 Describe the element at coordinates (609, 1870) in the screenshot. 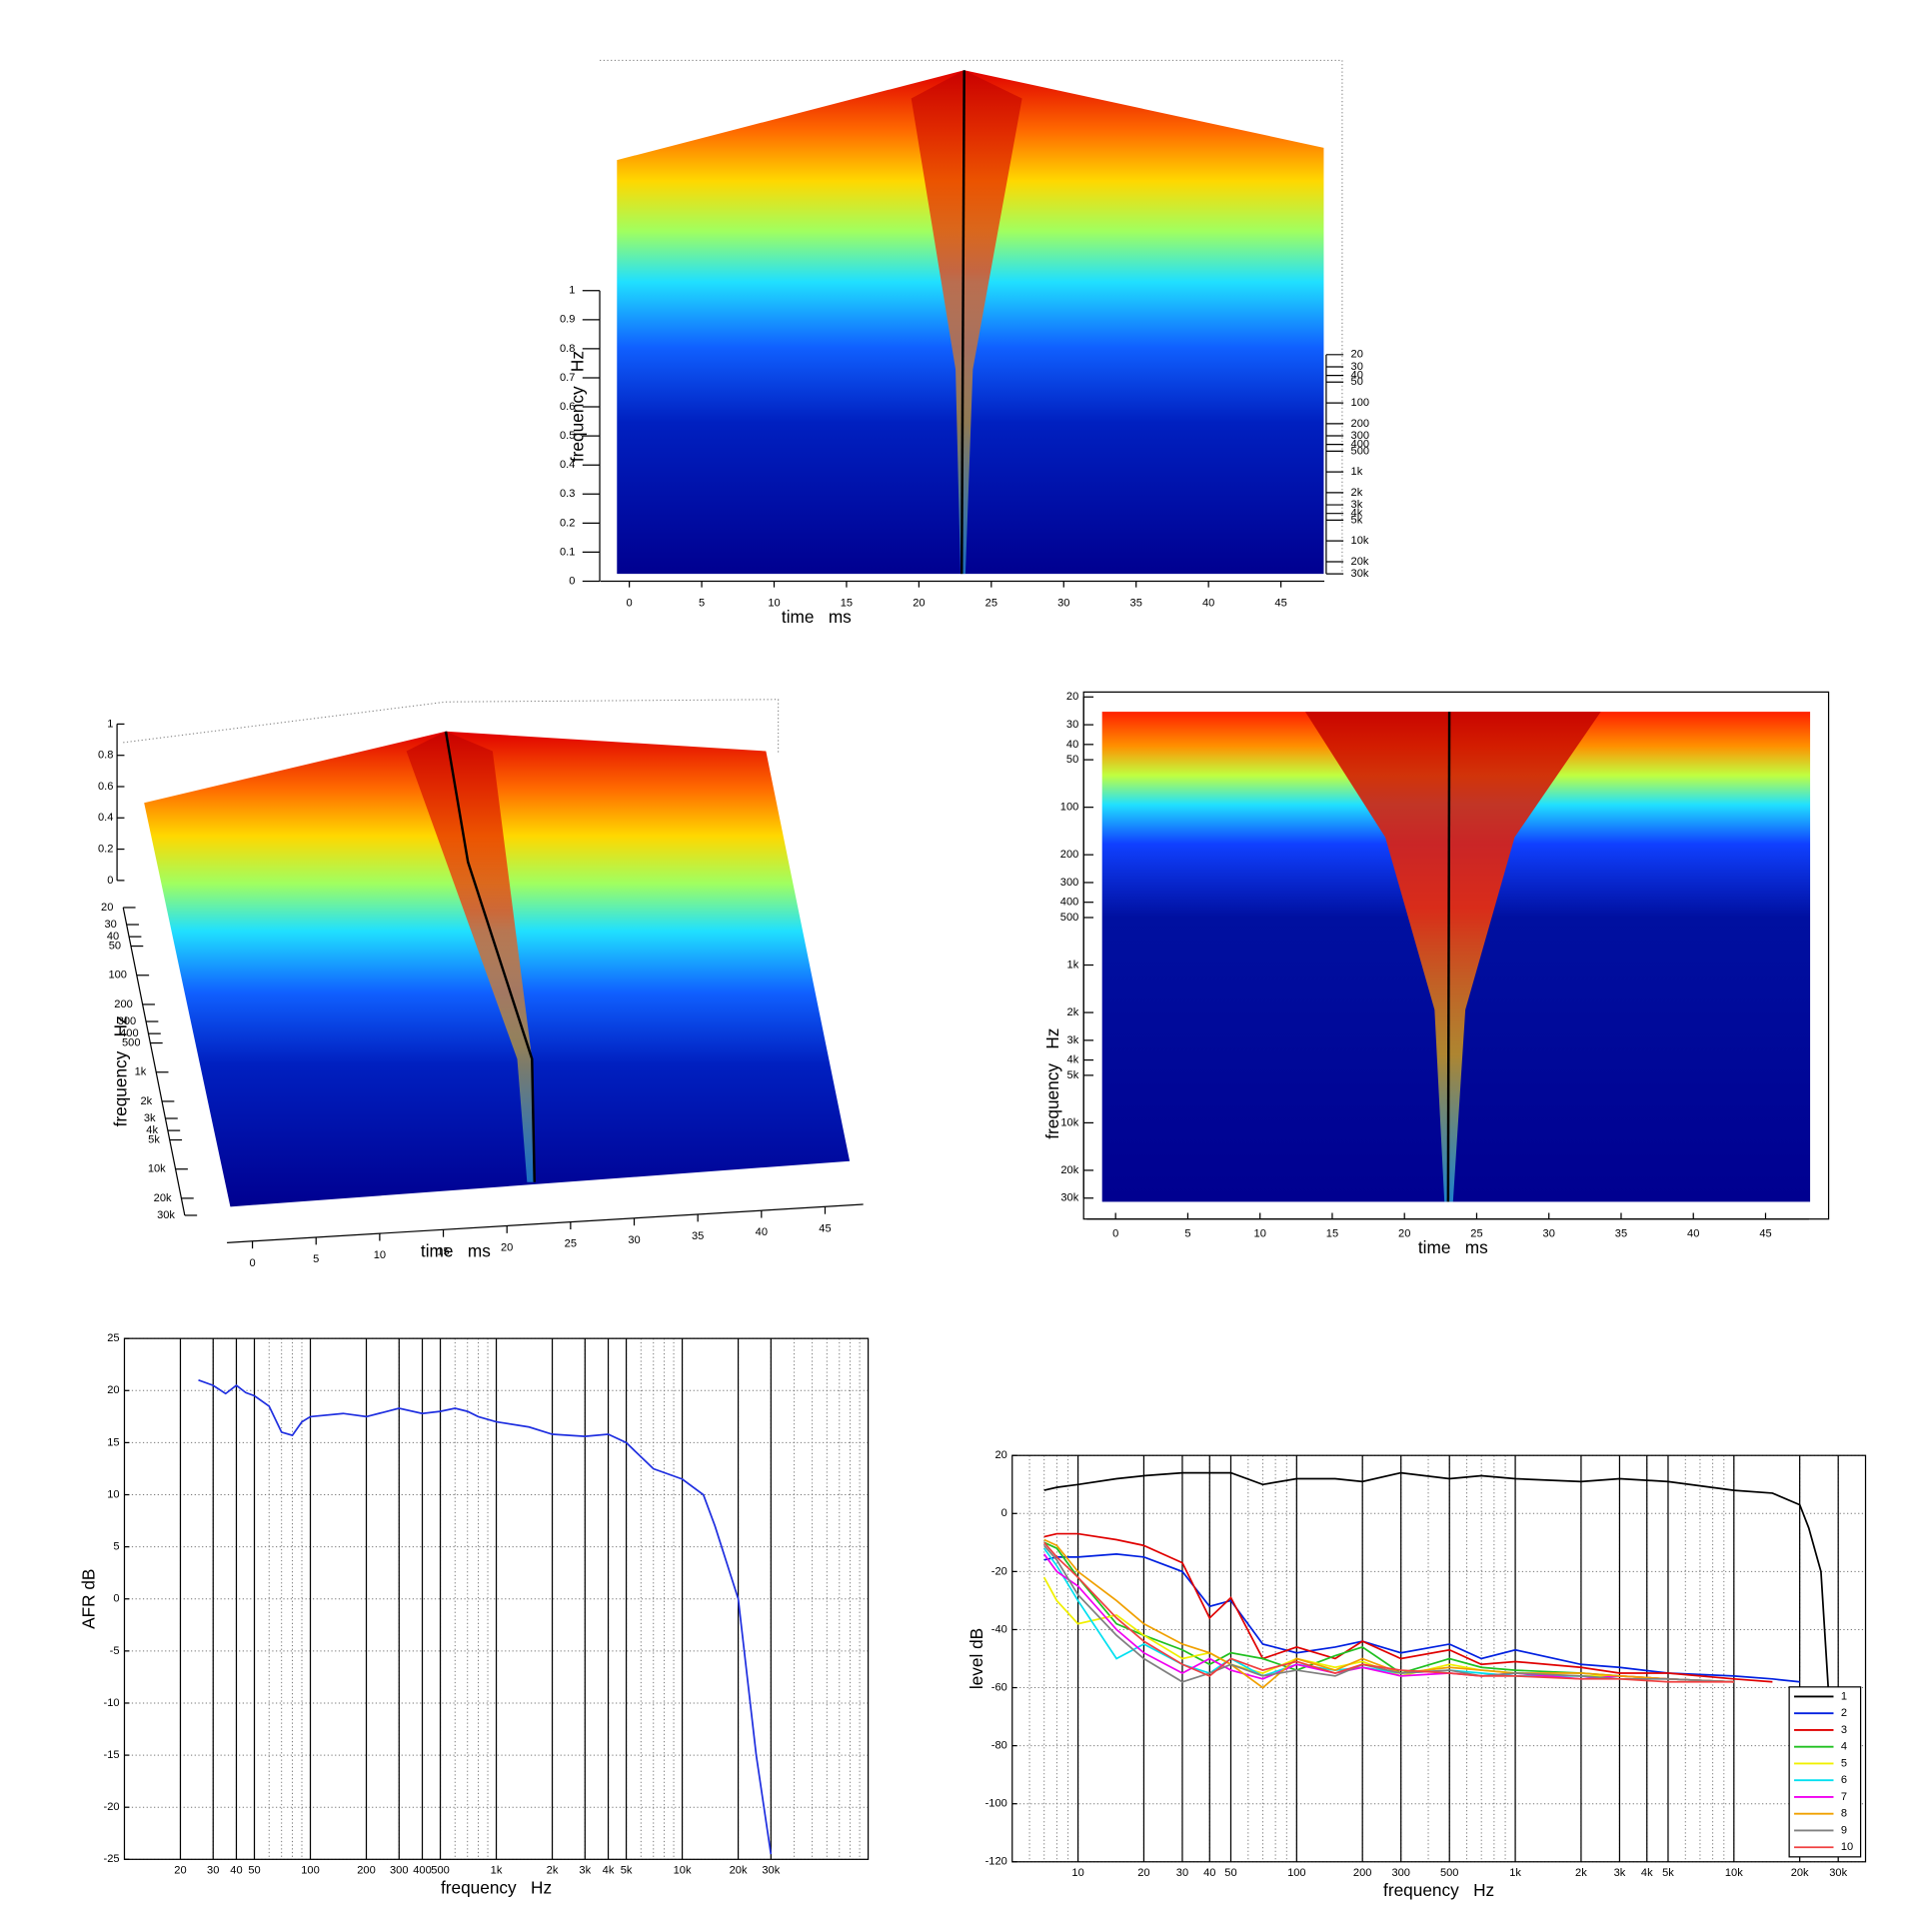

I see `x-tick-label: 4k` at that location.